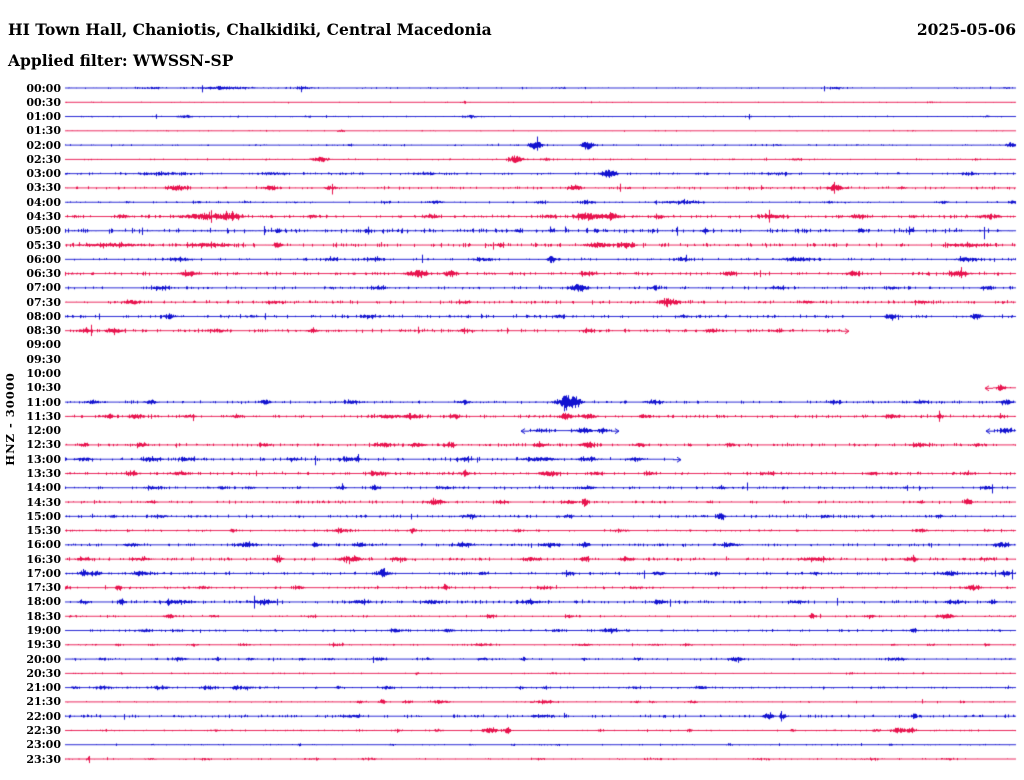 The image size is (1024, 780). Describe the element at coordinates (43, 545) in the screenshot. I see `time-label: 16:00` at that location.